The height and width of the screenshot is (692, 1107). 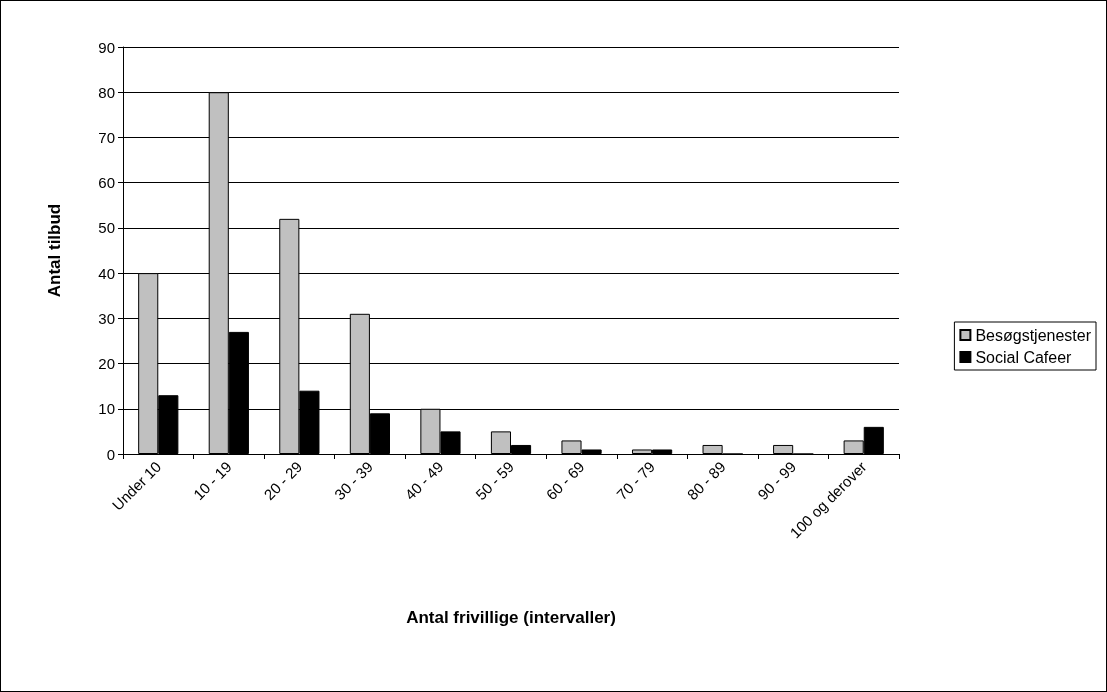 What do you see at coordinates (511, 617) in the screenshot?
I see `x-axis-title: Antal frivillige (intervaller)` at bounding box center [511, 617].